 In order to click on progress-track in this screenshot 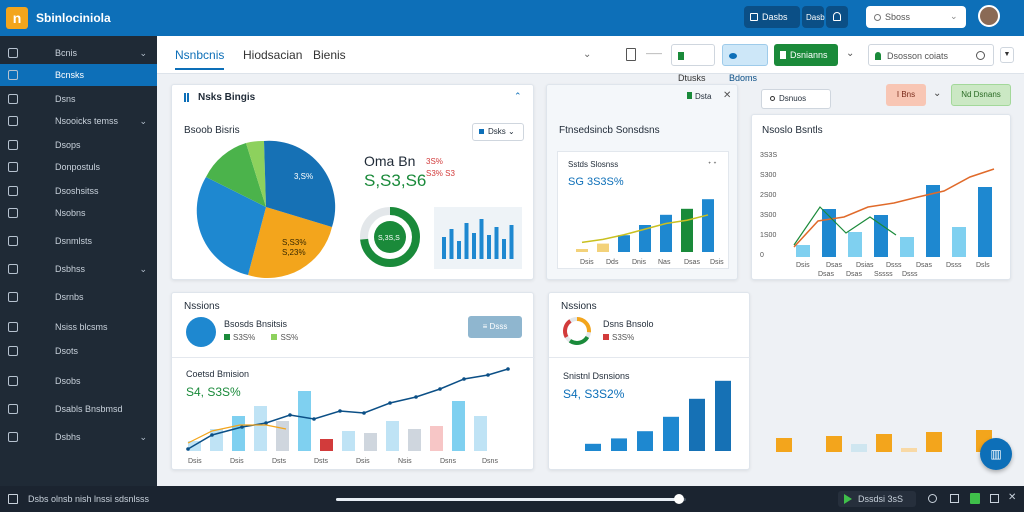, I will do `click(511, 499)`.